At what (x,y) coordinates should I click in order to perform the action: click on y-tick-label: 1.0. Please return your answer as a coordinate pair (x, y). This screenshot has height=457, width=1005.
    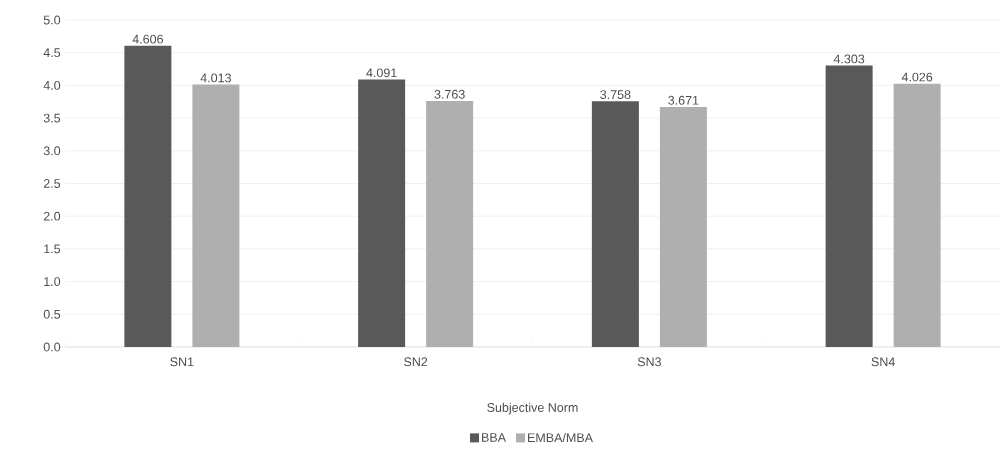
    Looking at the image, I should click on (52, 282).